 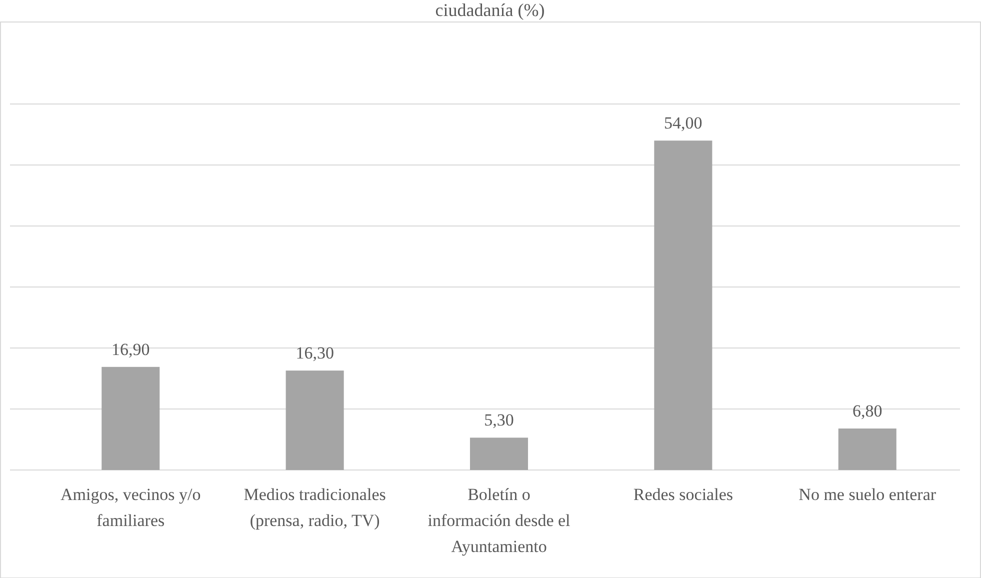 What do you see at coordinates (315, 507) in the screenshot?
I see `x-tick-label: Medios tradicionales (prensa, radio, TV)` at bounding box center [315, 507].